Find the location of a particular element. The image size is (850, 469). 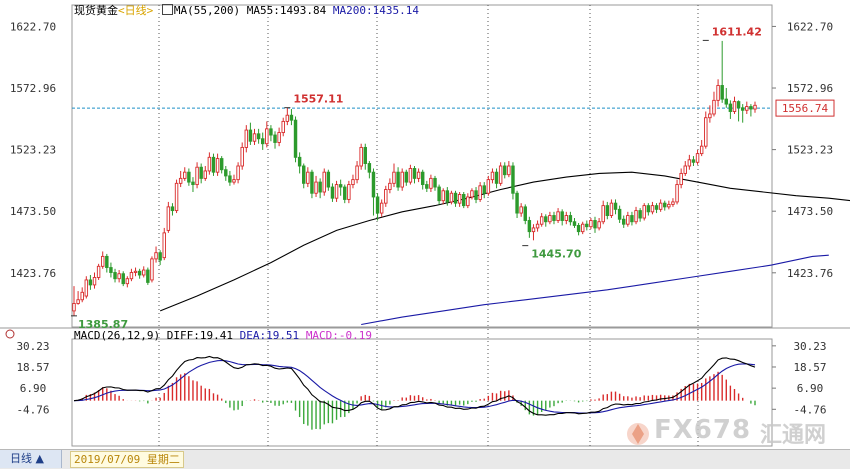

macd-dea-value: DEA:19.51 is located at coordinates (269, 335).